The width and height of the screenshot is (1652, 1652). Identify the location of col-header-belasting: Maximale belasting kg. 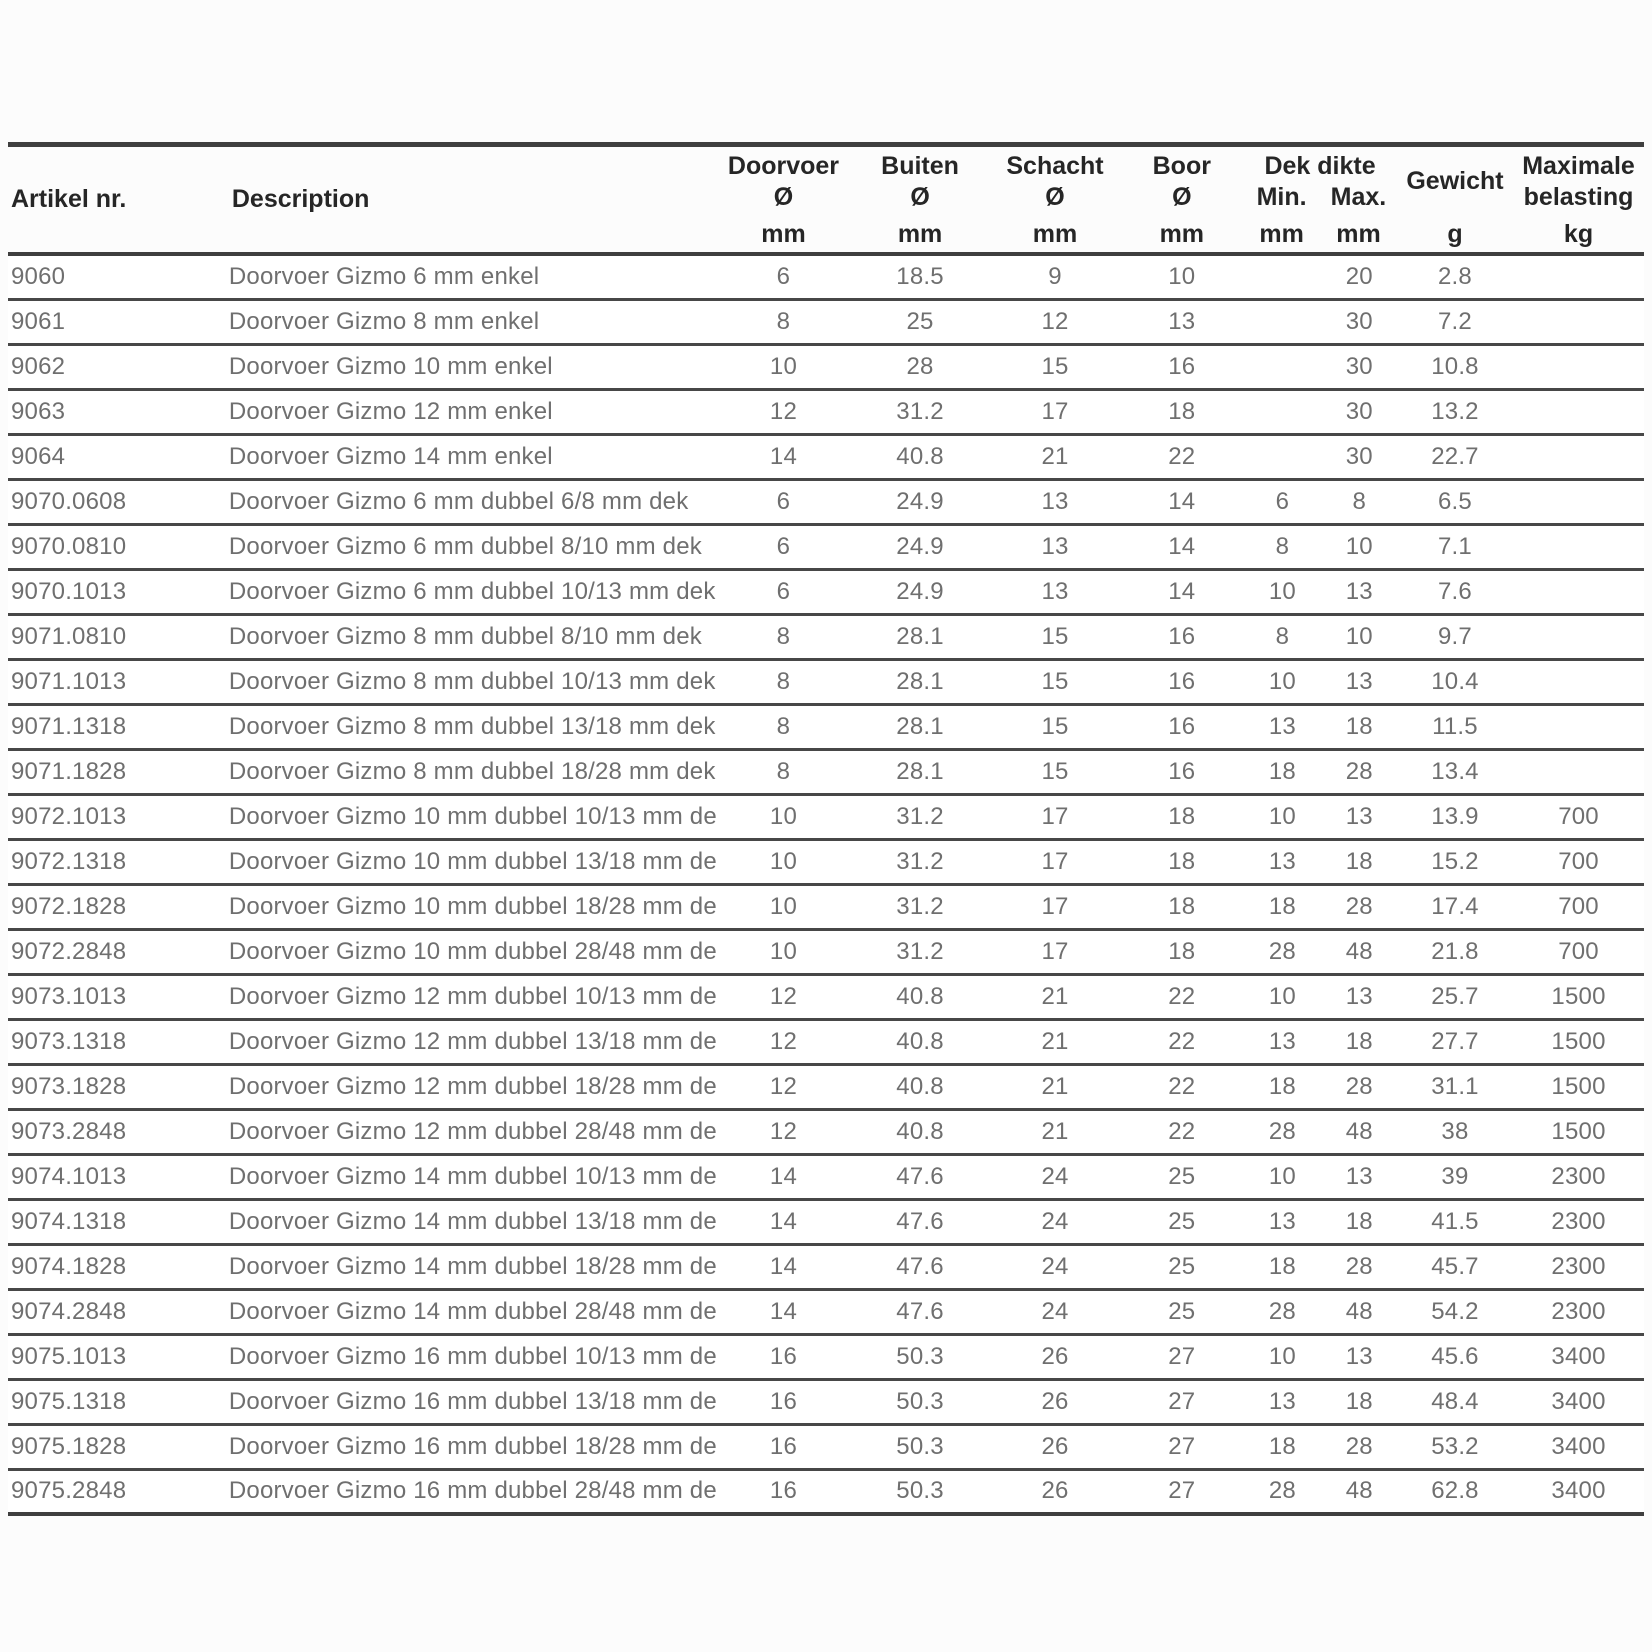
(1578, 200).